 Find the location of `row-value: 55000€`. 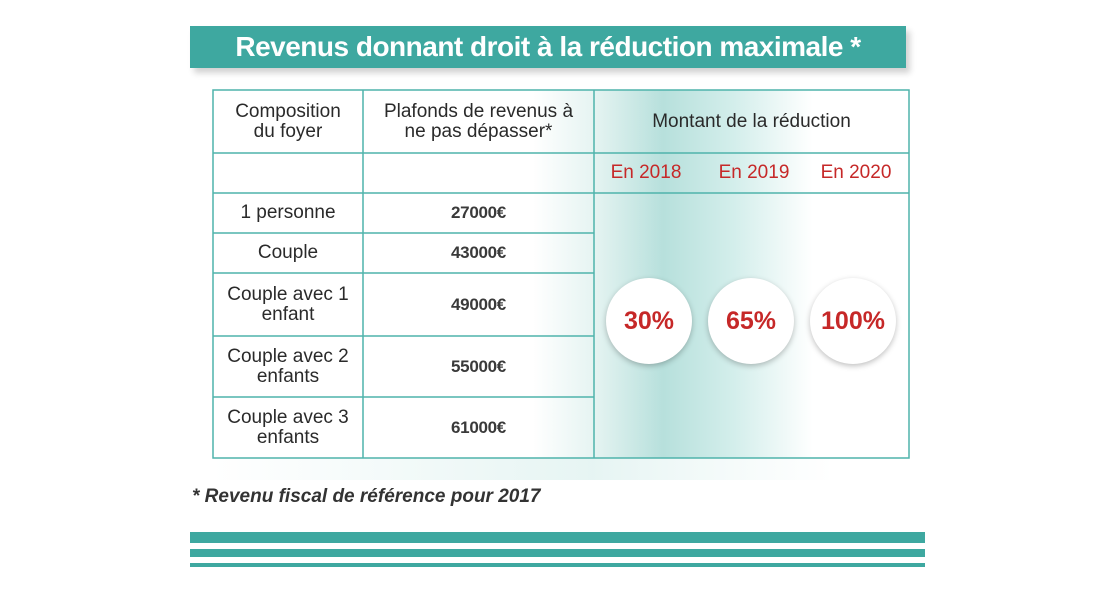

row-value: 55000€ is located at coordinates (478, 366).